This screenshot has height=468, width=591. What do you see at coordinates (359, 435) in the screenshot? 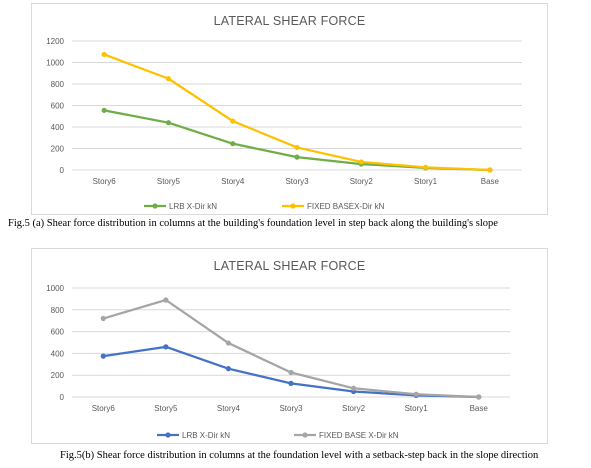
I see `legend-label: FIXED BASE X-Dir kN` at bounding box center [359, 435].